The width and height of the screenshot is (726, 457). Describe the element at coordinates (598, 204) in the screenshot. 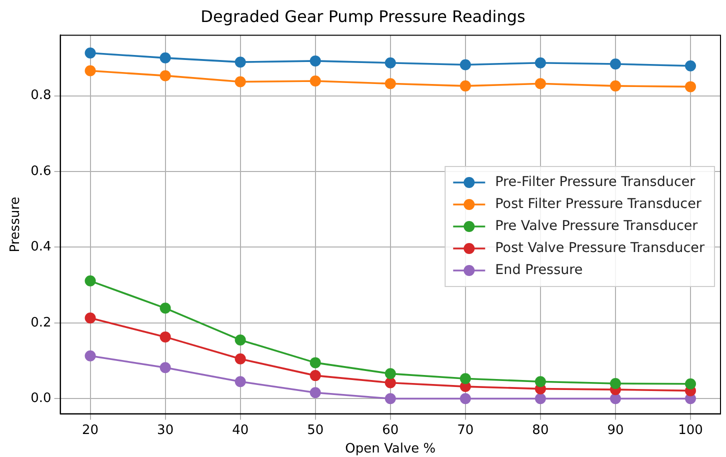

I see `legend-label: Post Filter Pressure Transducer` at that location.